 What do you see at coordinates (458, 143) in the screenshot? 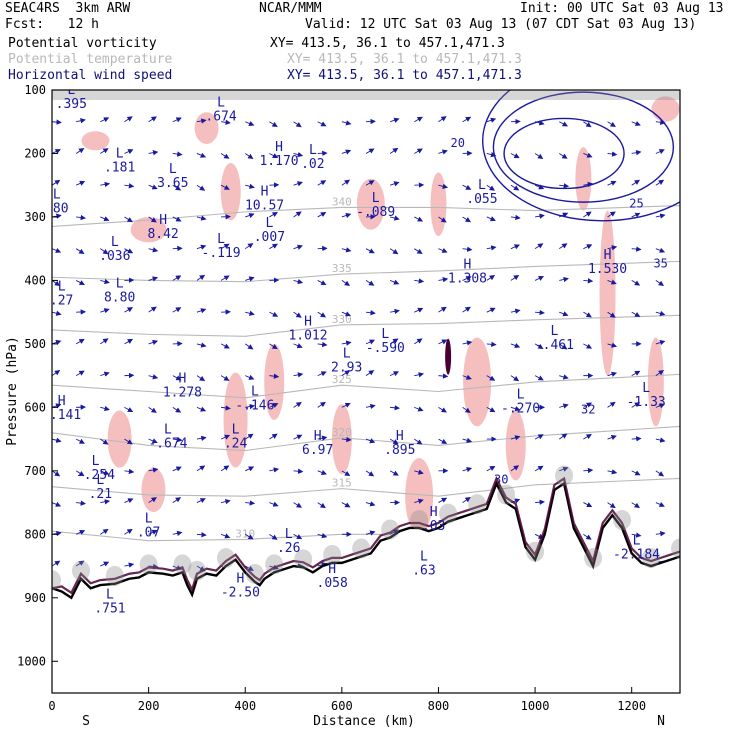
I see `wind-speed-label: 20` at bounding box center [458, 143].